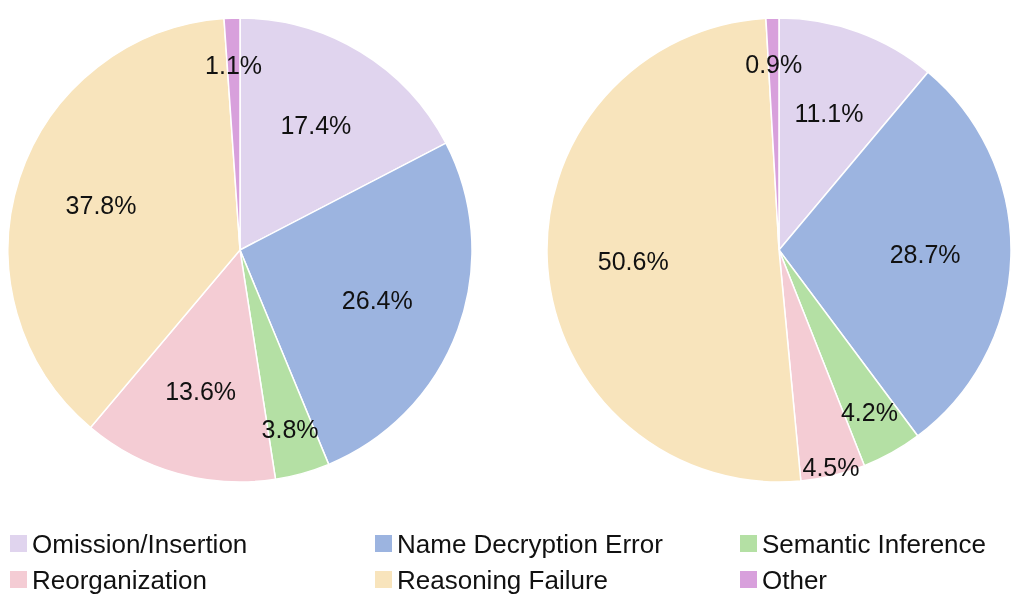 This screenshot has height=604, width=1024. What do you see at coordinates (925, 254) in the screenshot?
I see `data-label: 28.7%` at bounding box center [925, 254].